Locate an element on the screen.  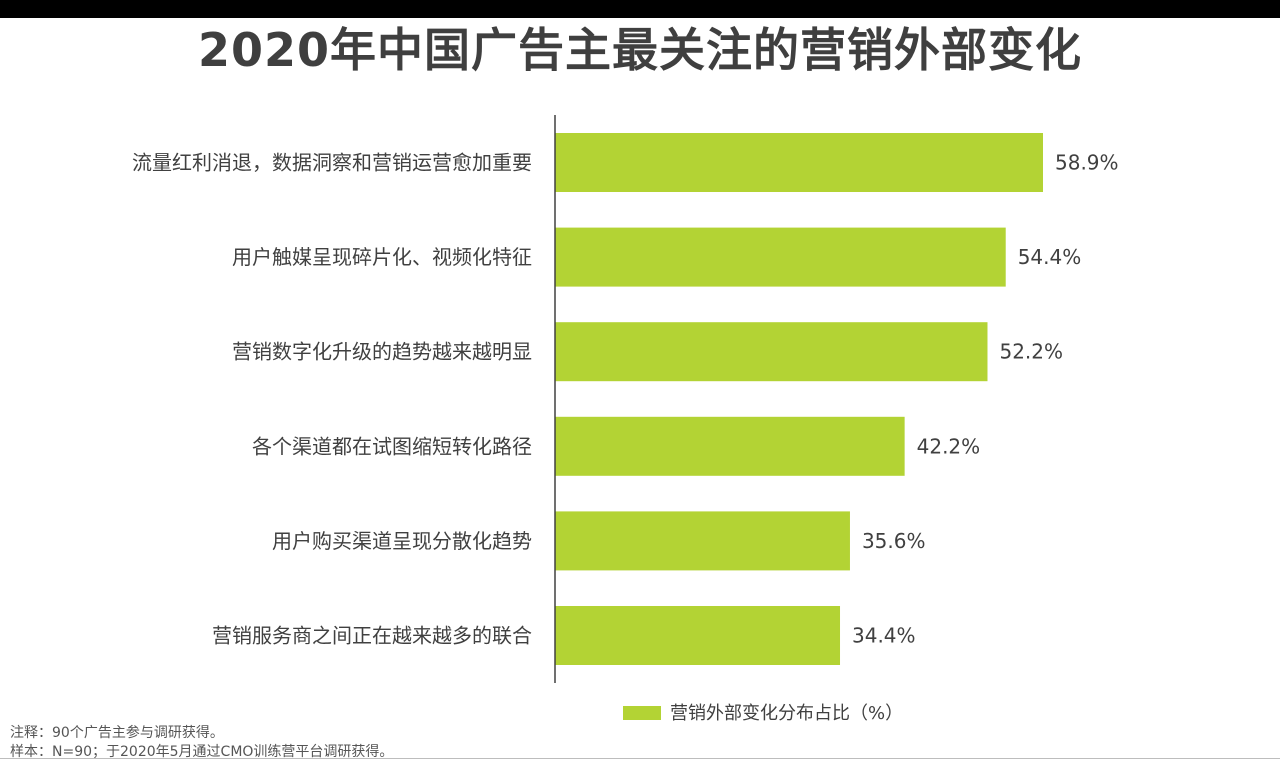
data-label: 42.2% is located at coordinates (949, 446).